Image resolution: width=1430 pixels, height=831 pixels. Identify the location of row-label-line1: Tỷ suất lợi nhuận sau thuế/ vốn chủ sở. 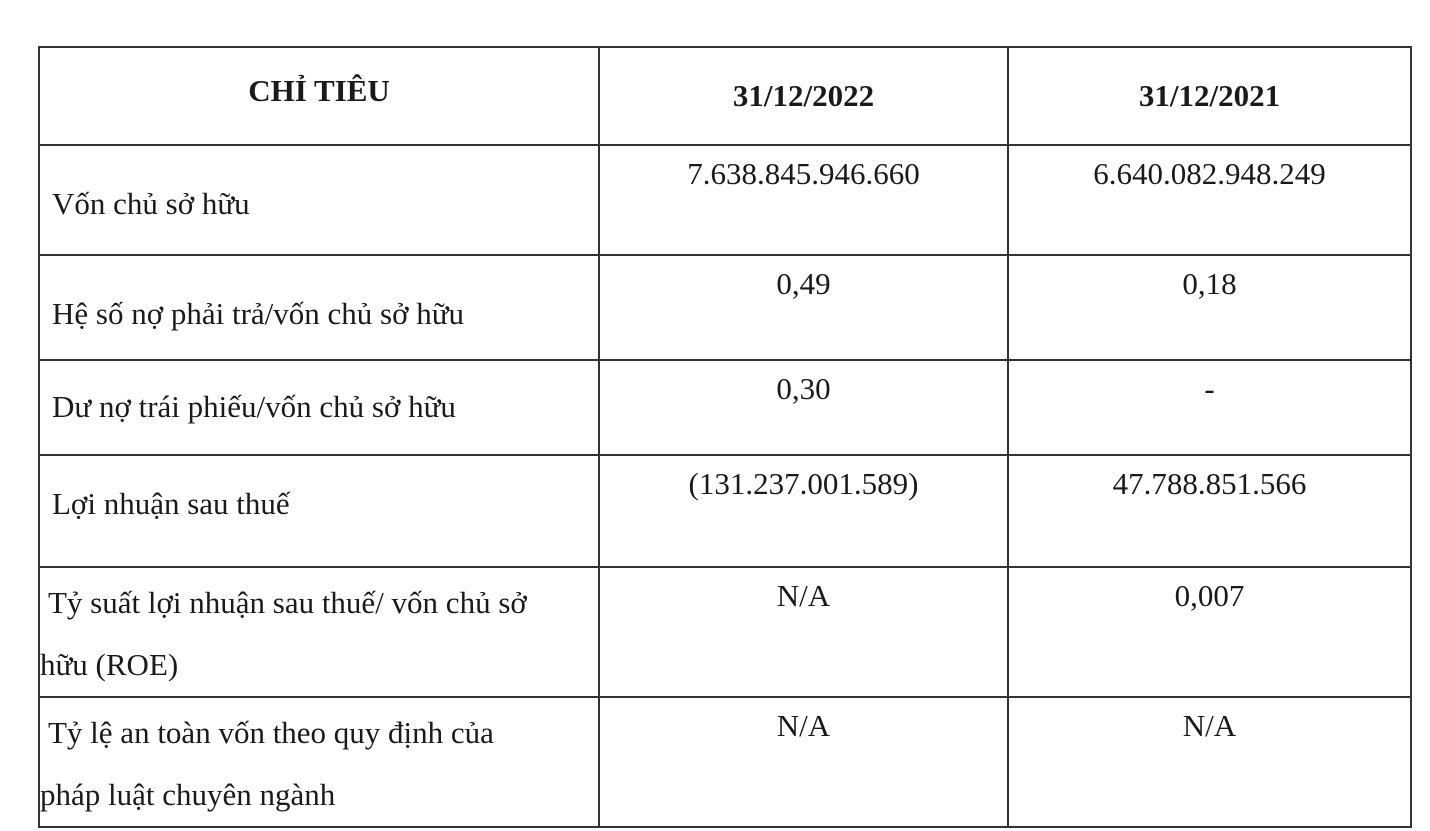
(287, 602).